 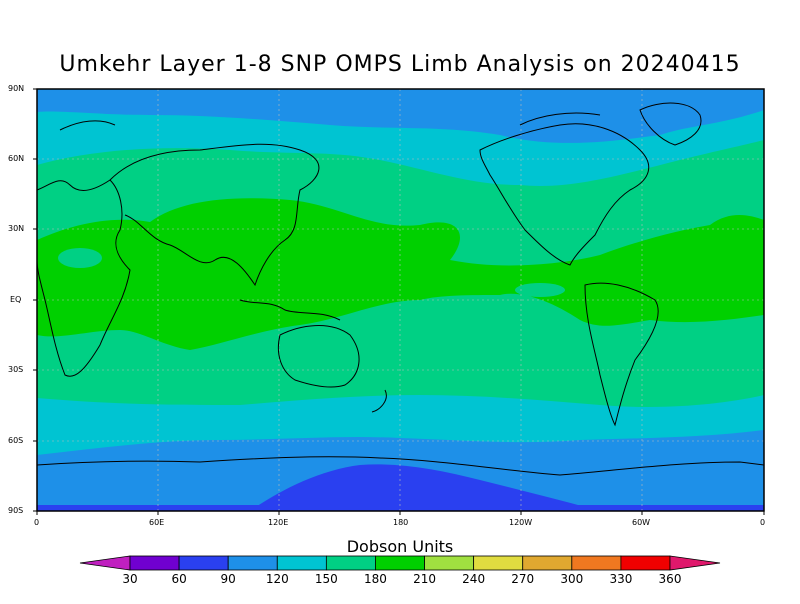 I want to click on lon-label-60e: 60E, so click(x=157, y=522).